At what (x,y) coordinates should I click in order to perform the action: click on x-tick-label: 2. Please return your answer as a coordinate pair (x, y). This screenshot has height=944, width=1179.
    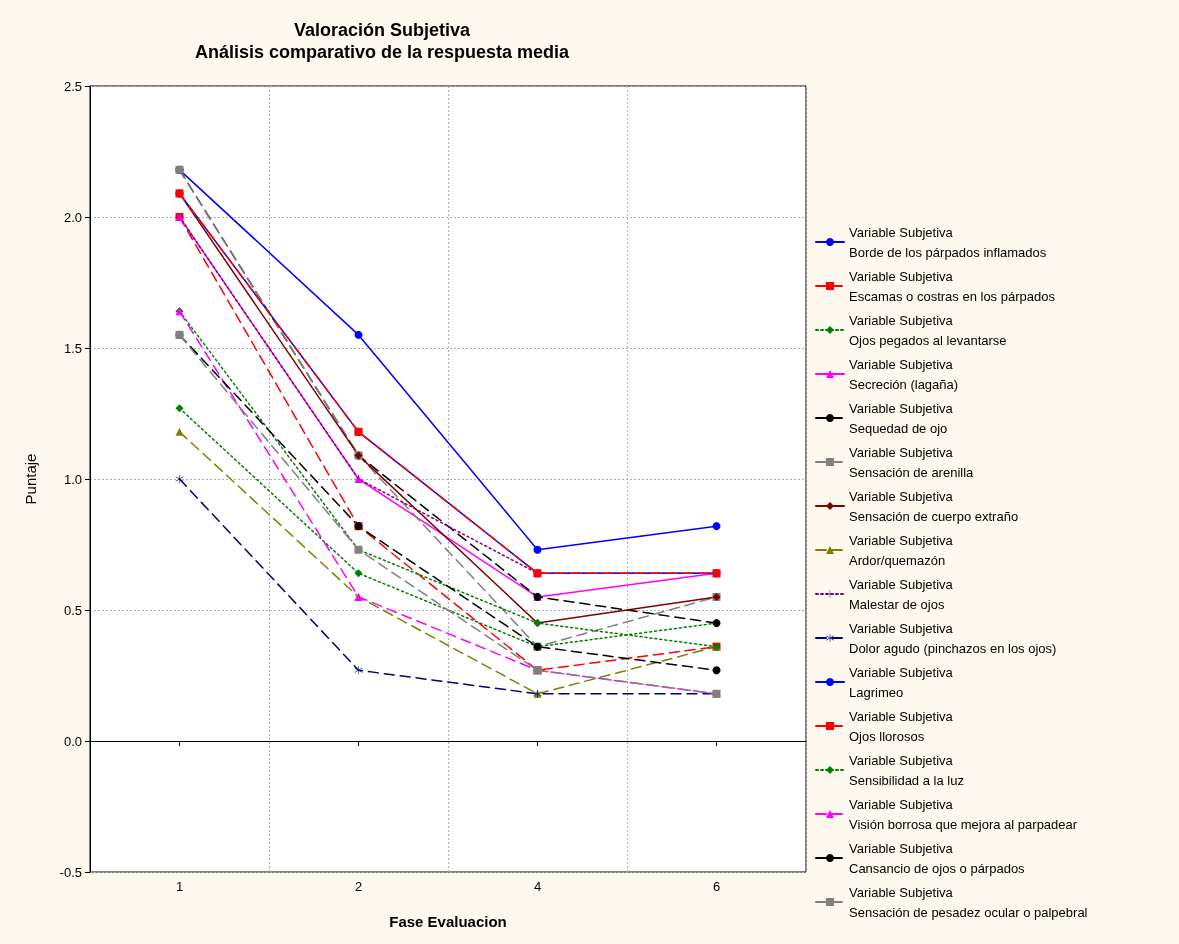
    Looking at the image, I should click on (358, 886).